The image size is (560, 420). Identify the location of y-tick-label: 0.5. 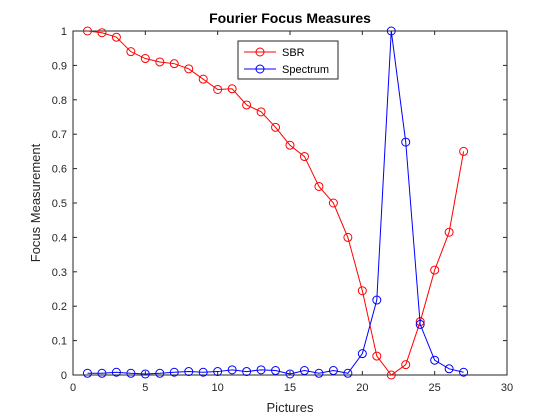
(59, 204).